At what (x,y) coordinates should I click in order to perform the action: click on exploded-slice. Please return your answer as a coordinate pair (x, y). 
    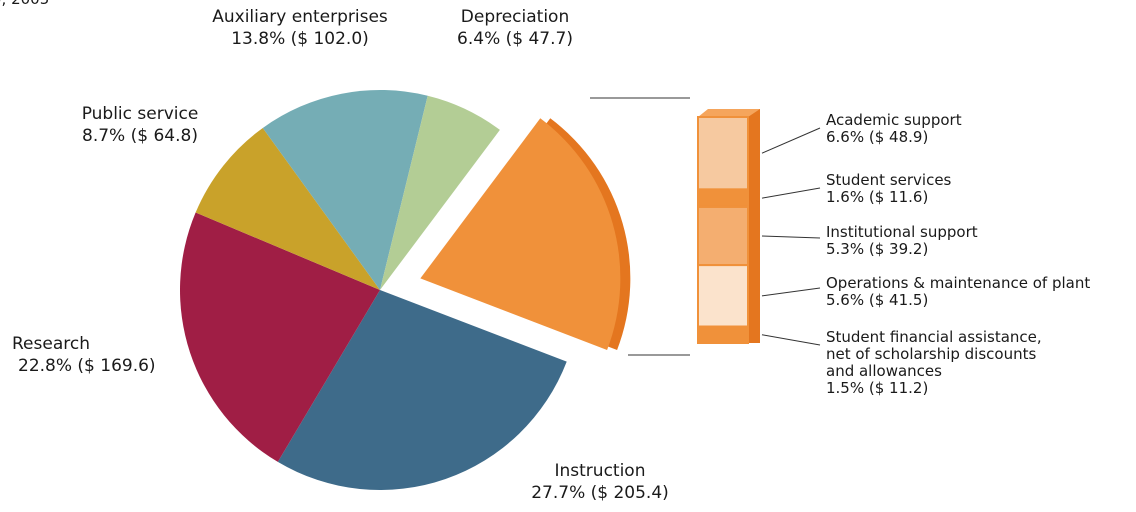
    Looking at the image, I should click on (520, 234).